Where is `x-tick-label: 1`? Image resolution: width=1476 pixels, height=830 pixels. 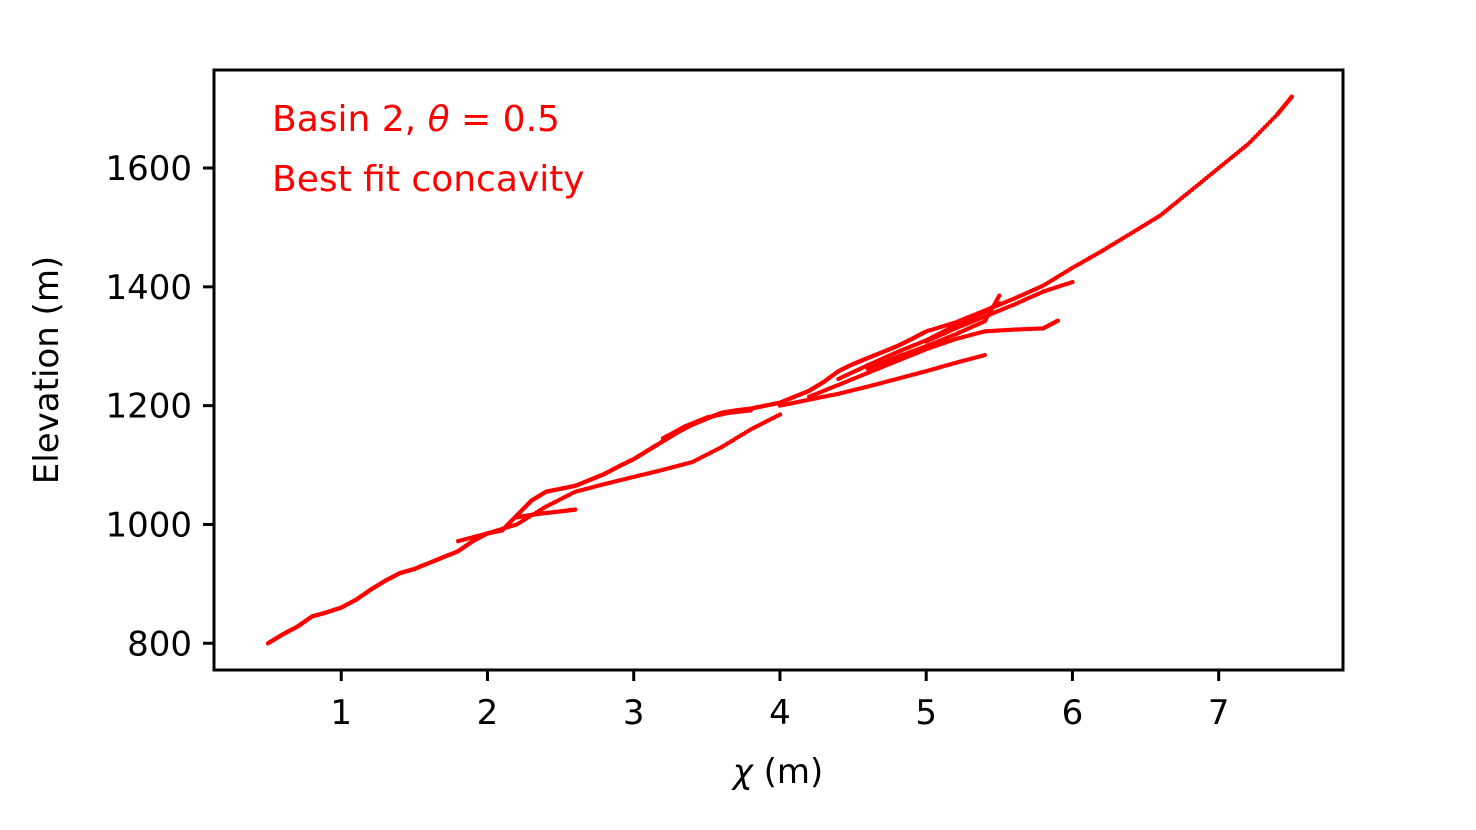
x-tick-label: 1 is located at coordinates (341, 713).